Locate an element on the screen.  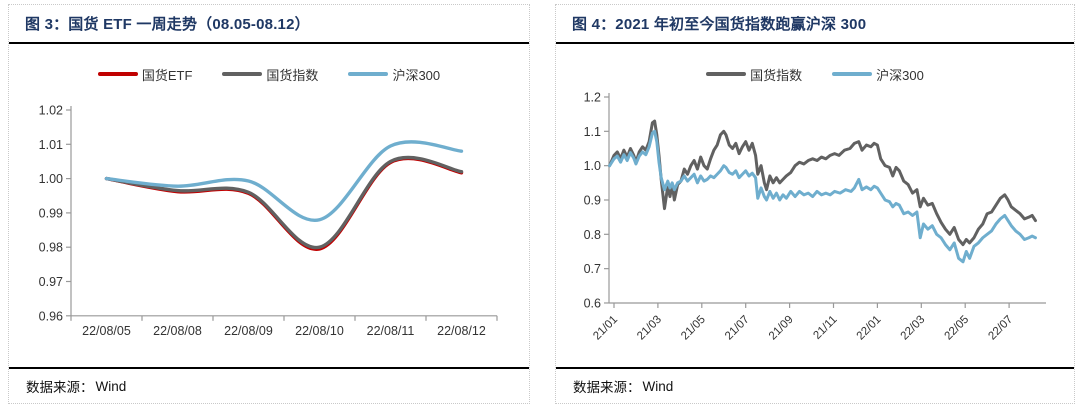
figure3-title: 图 3：国货 ETF 一周走势（08.05-08.12） is located at coordinates (269, 24).